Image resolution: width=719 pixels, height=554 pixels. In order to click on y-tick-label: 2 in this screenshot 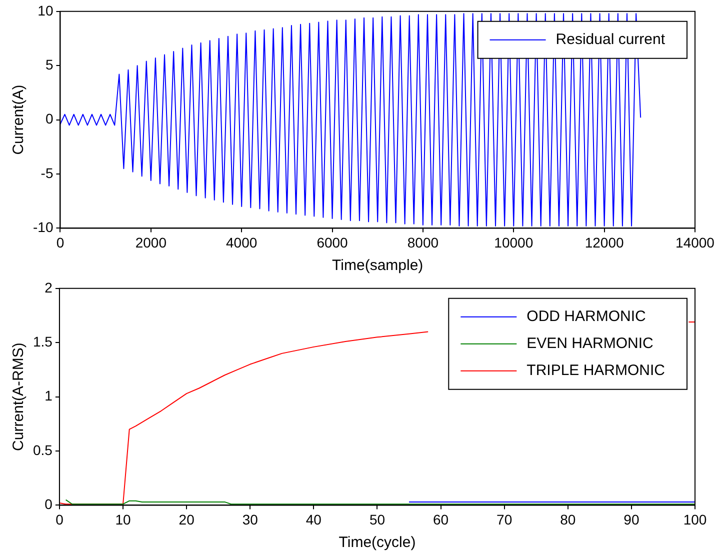, I will do `click(48, 287)`.